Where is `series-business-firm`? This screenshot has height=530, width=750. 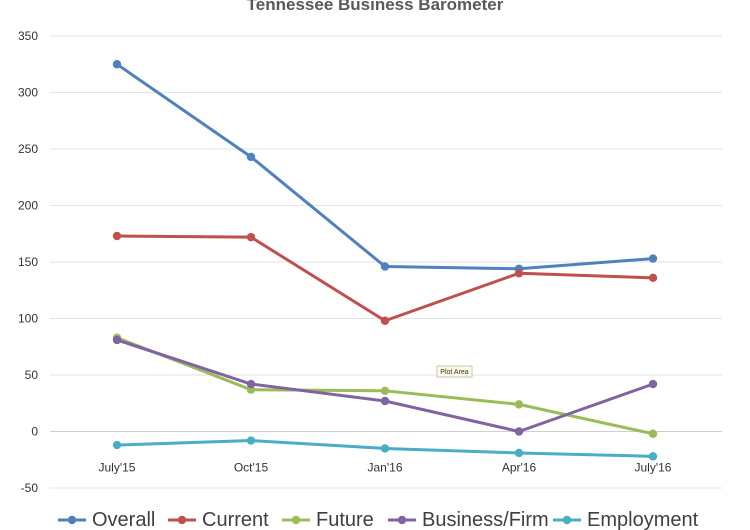
series-business-firm is located at coordinates (385, 385).